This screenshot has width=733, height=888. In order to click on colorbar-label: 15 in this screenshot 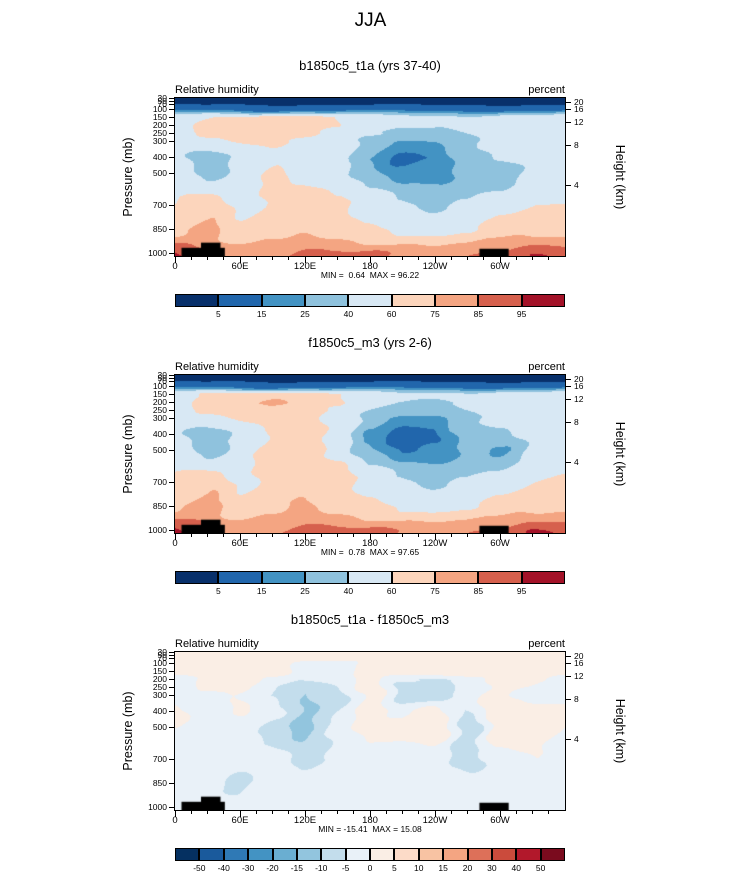, I will do `click(261, 314)`.